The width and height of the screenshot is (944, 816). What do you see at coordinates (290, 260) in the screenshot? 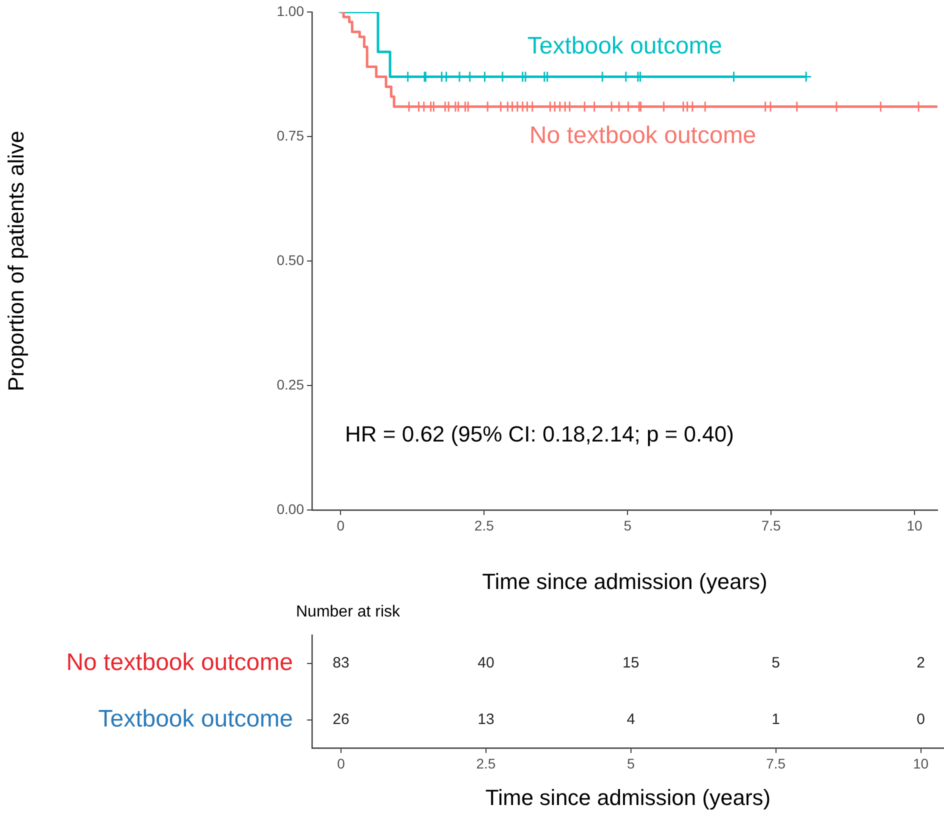
I see `y-tick-label: 0.50` at bounding box center [290, 260].